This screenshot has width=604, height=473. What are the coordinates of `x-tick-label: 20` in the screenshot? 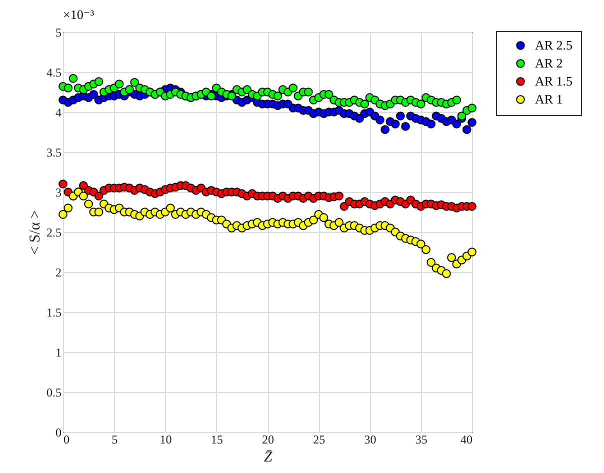 It's located at (268, 439).